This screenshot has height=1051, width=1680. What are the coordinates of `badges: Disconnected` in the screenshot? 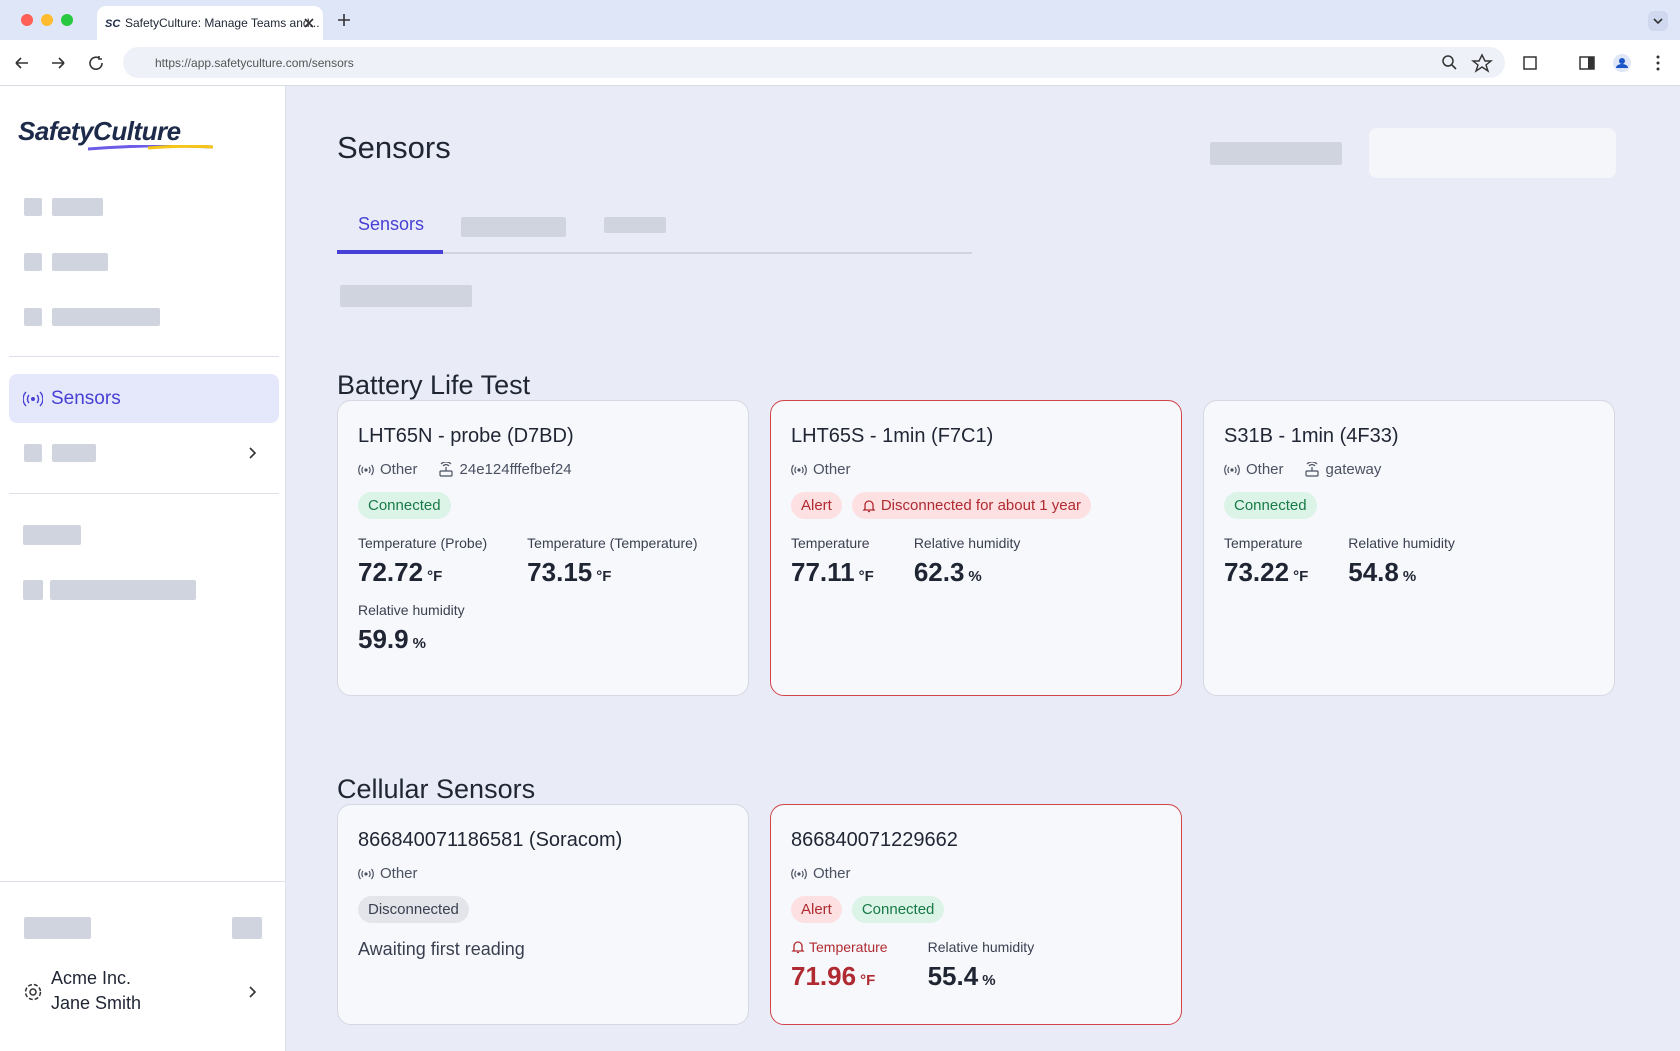 It's located at (543, 909).